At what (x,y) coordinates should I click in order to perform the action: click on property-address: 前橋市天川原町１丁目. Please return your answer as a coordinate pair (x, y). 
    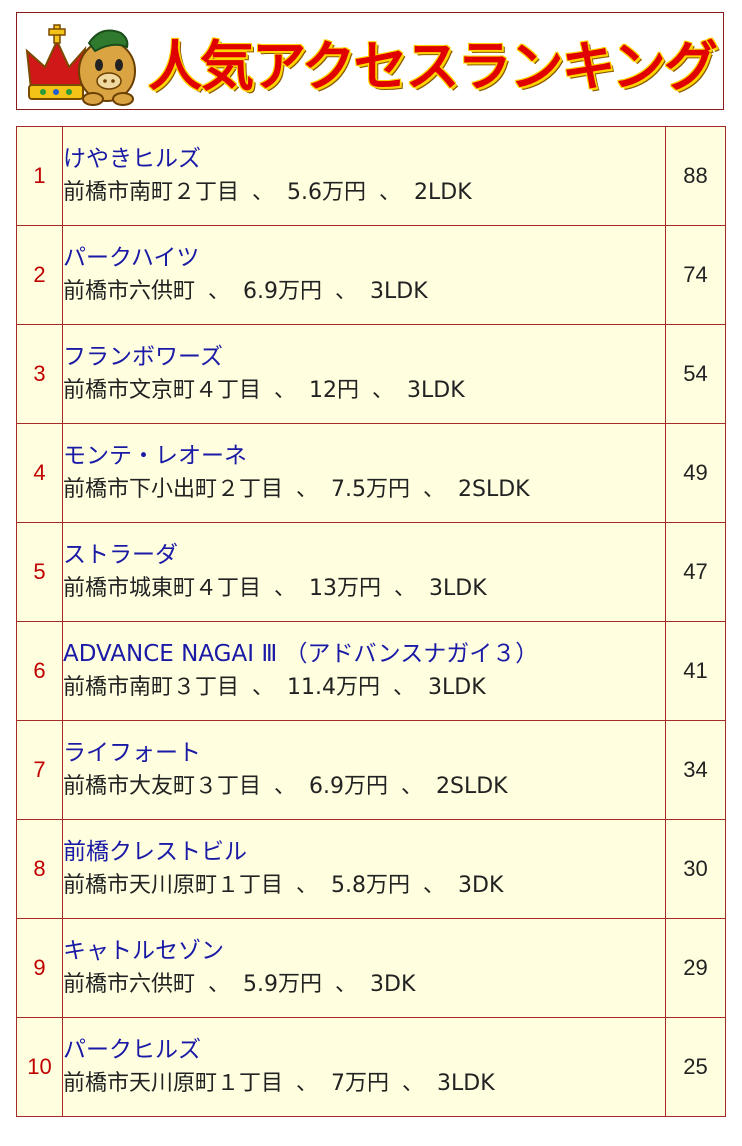
    Looking at the image, I should click on (173, 1083).